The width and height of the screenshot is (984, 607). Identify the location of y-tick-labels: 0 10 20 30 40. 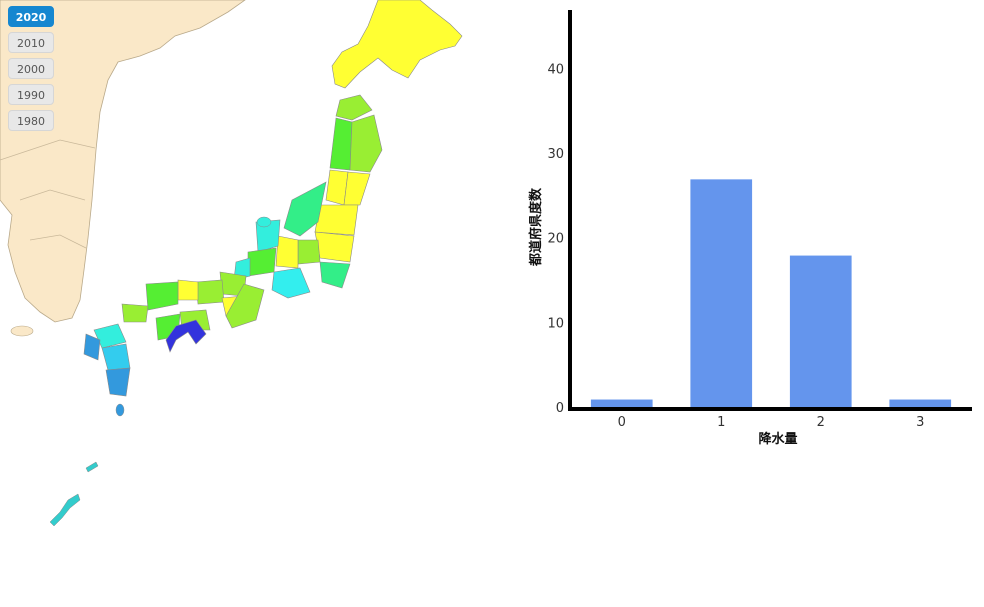
(555, 239).